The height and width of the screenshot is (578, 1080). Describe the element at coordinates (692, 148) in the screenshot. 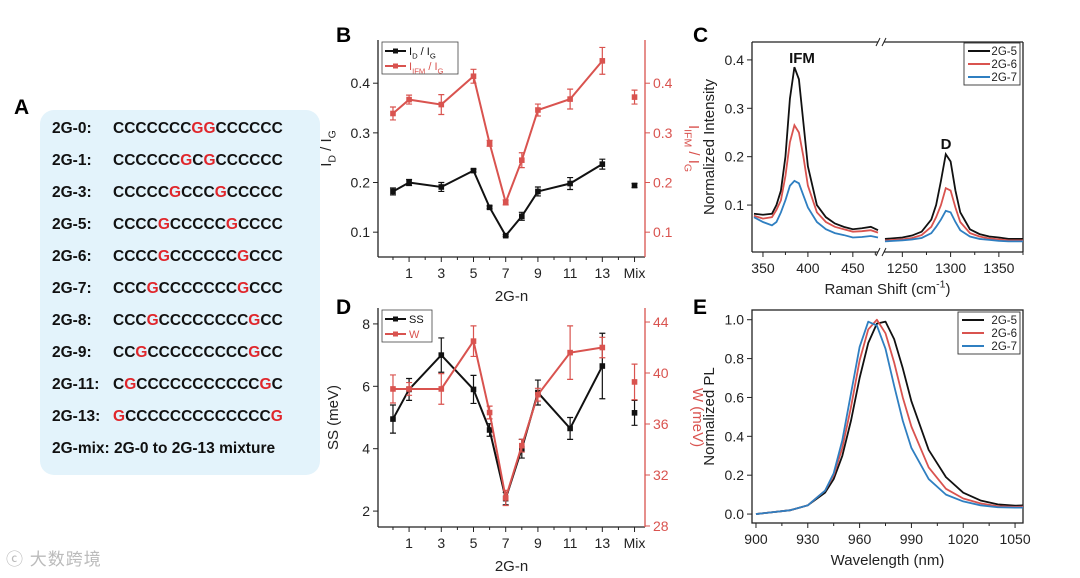

I see `y2-axis-title: IIFM / IG` at that location.